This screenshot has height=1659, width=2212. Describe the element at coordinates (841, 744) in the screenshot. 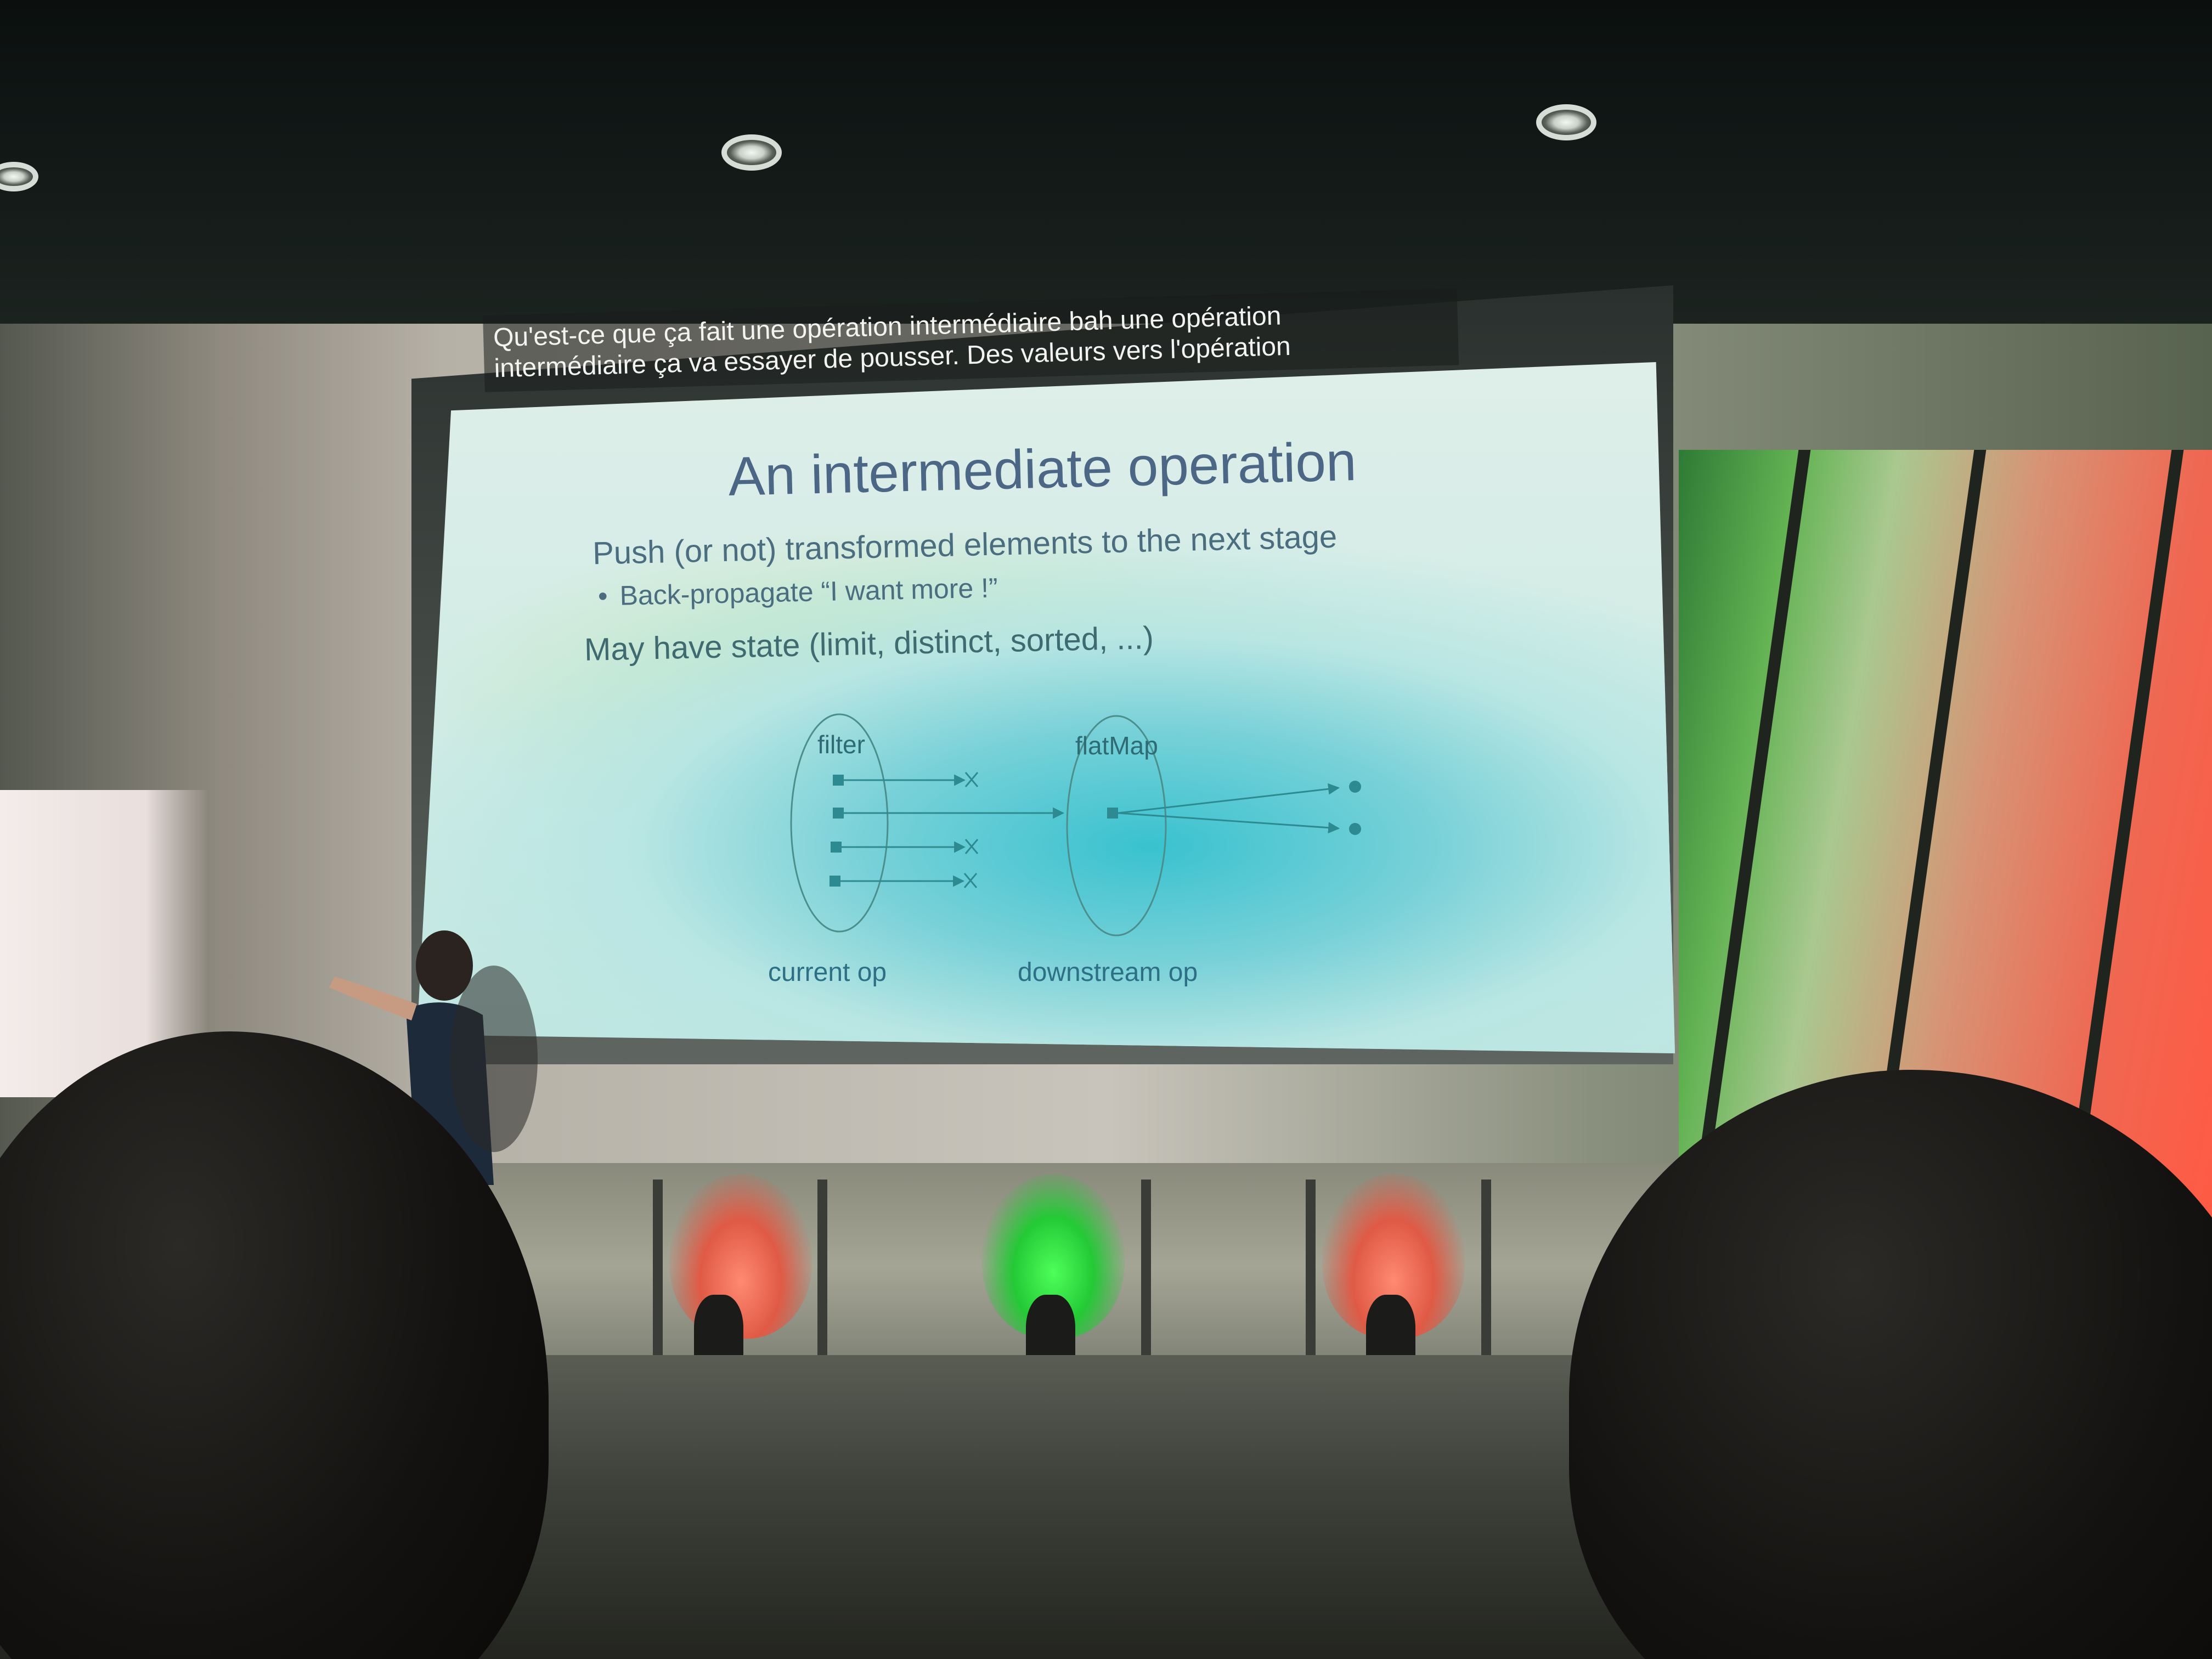

I see `filter-label: filter` at that location.